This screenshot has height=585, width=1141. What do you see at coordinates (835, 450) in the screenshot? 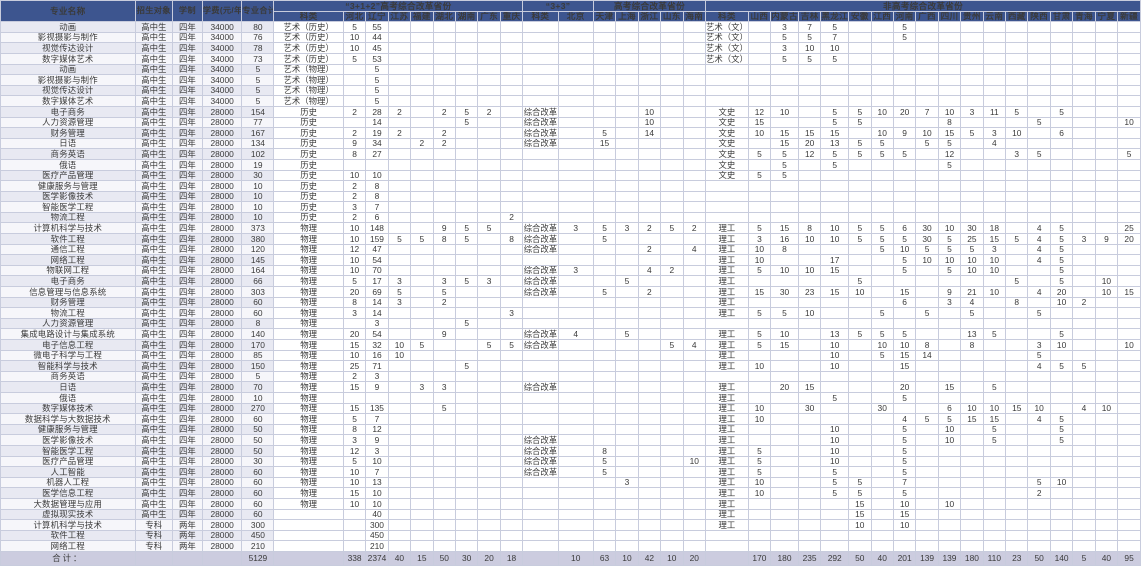
I see `cell-pnon-3: 10` at bounding box center [835, 450].